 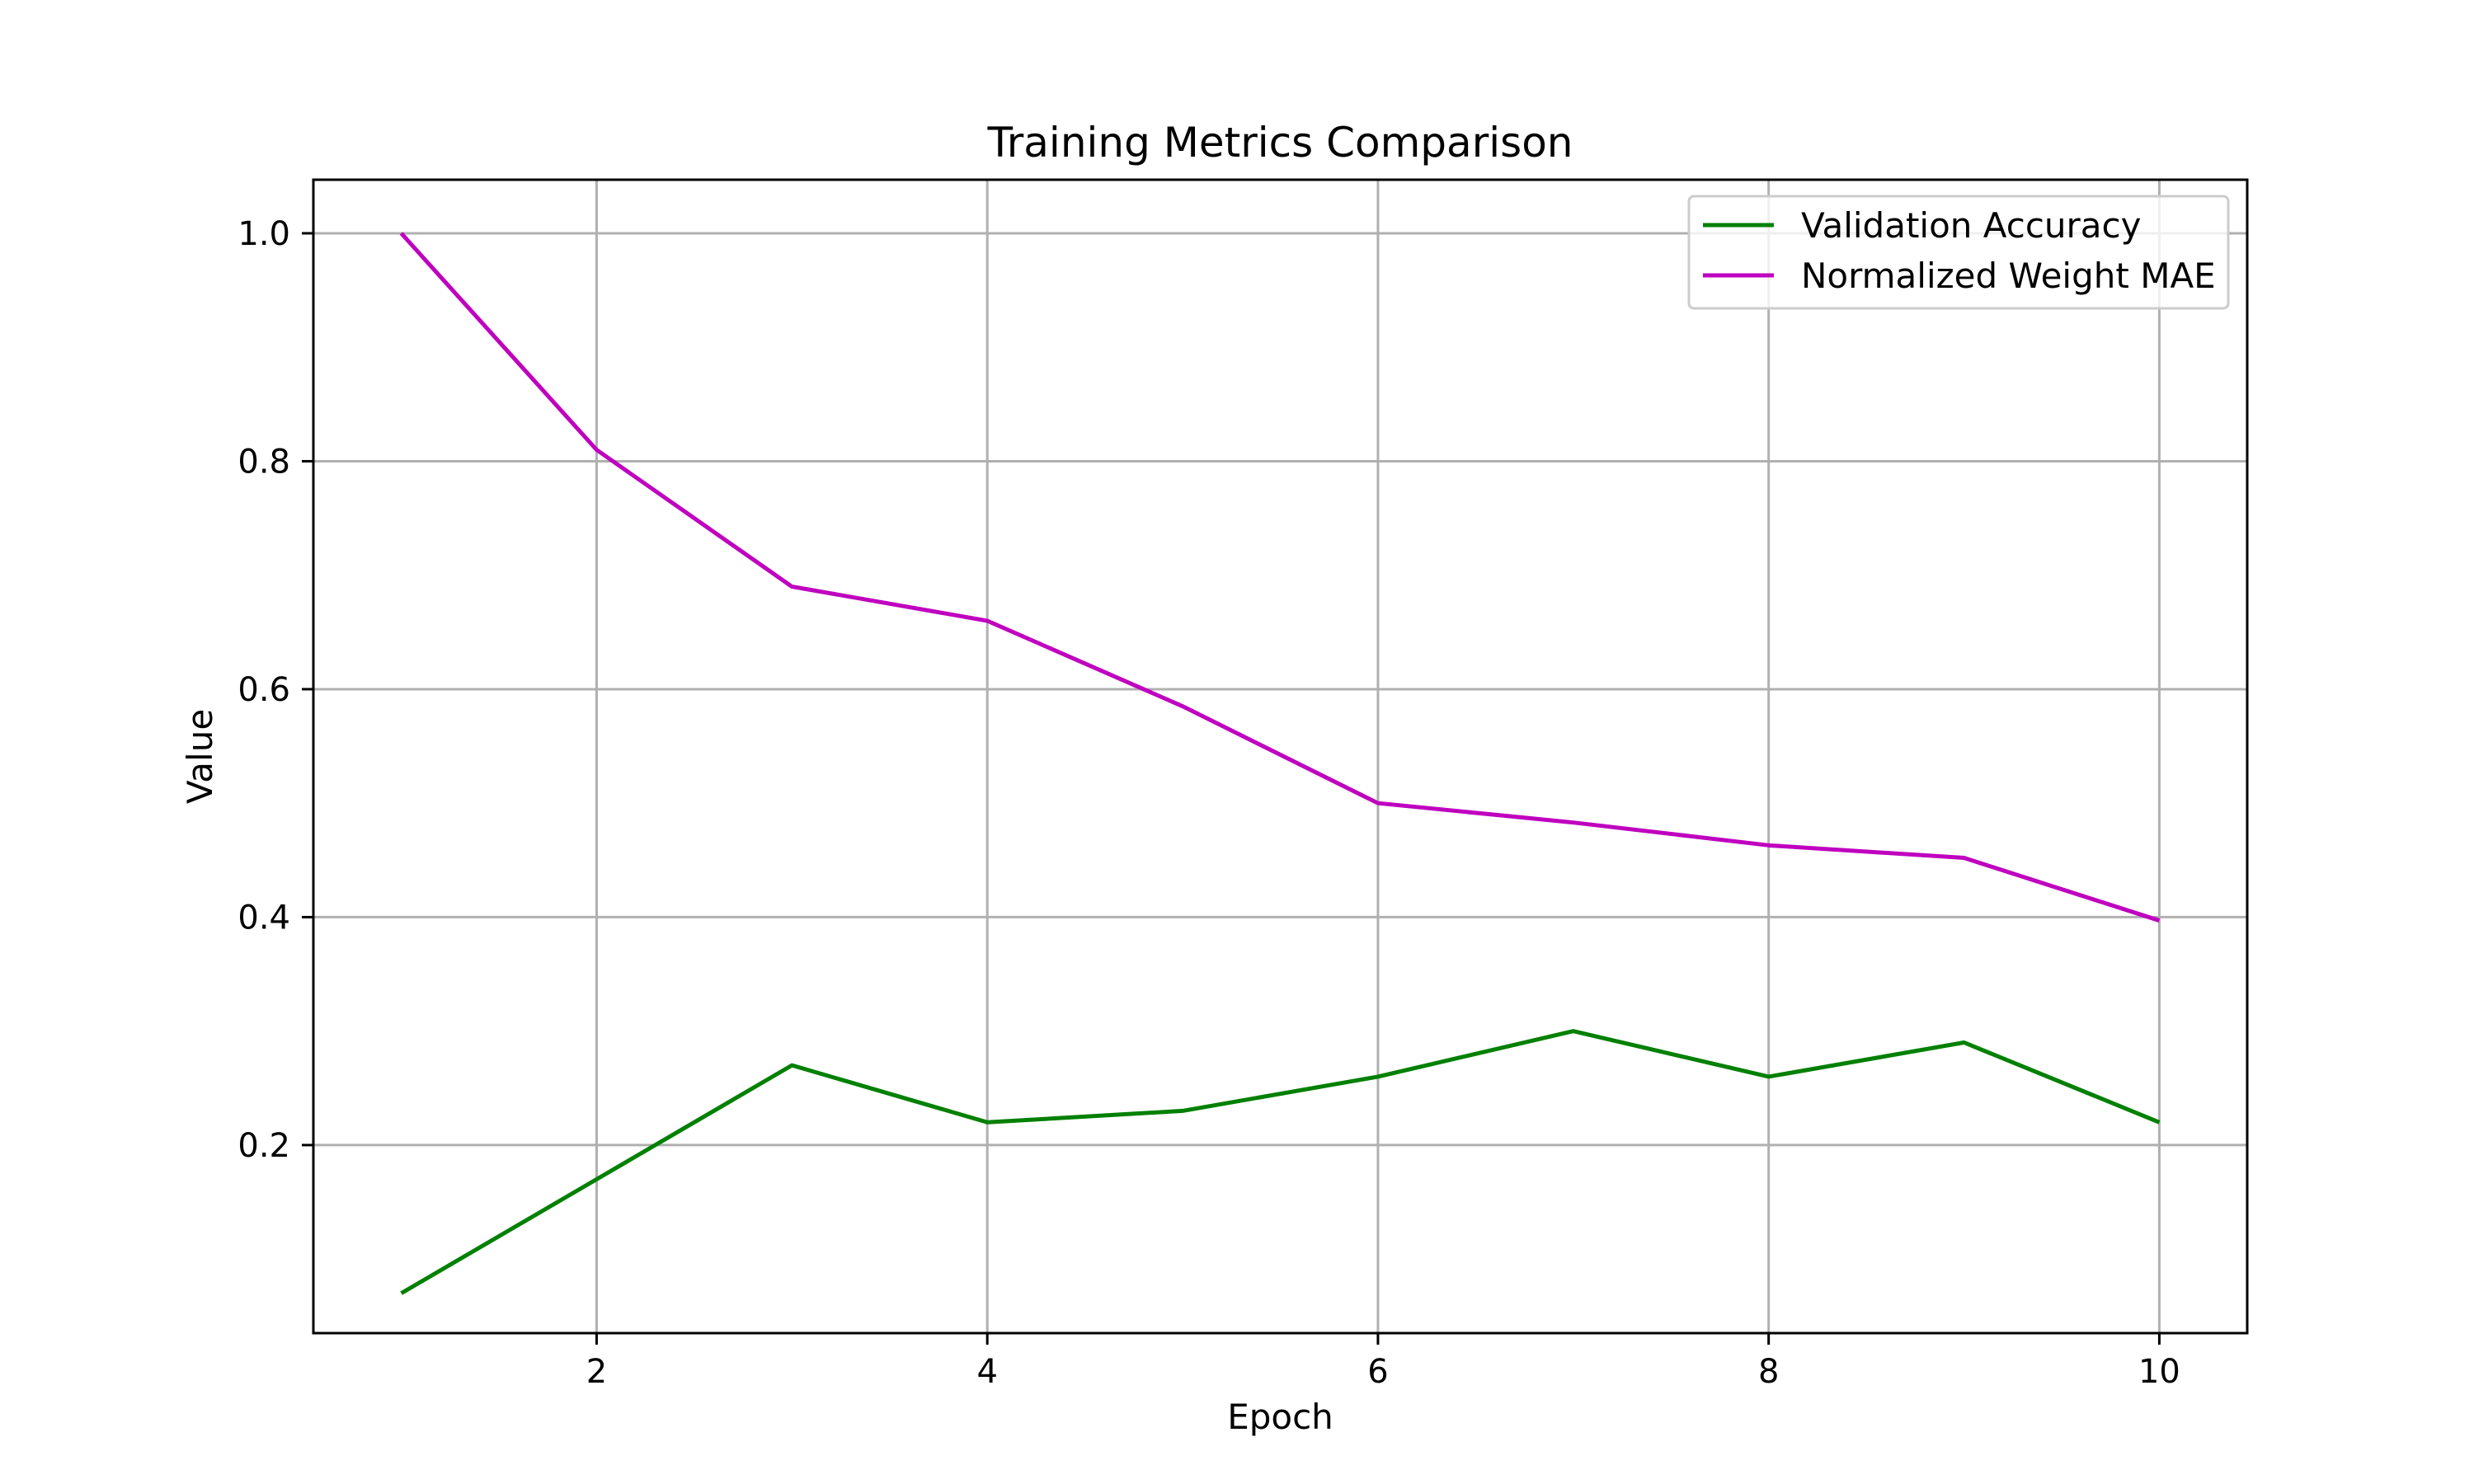 I want to click on x-tick-label: 8, so click(x=1768, y=1372).